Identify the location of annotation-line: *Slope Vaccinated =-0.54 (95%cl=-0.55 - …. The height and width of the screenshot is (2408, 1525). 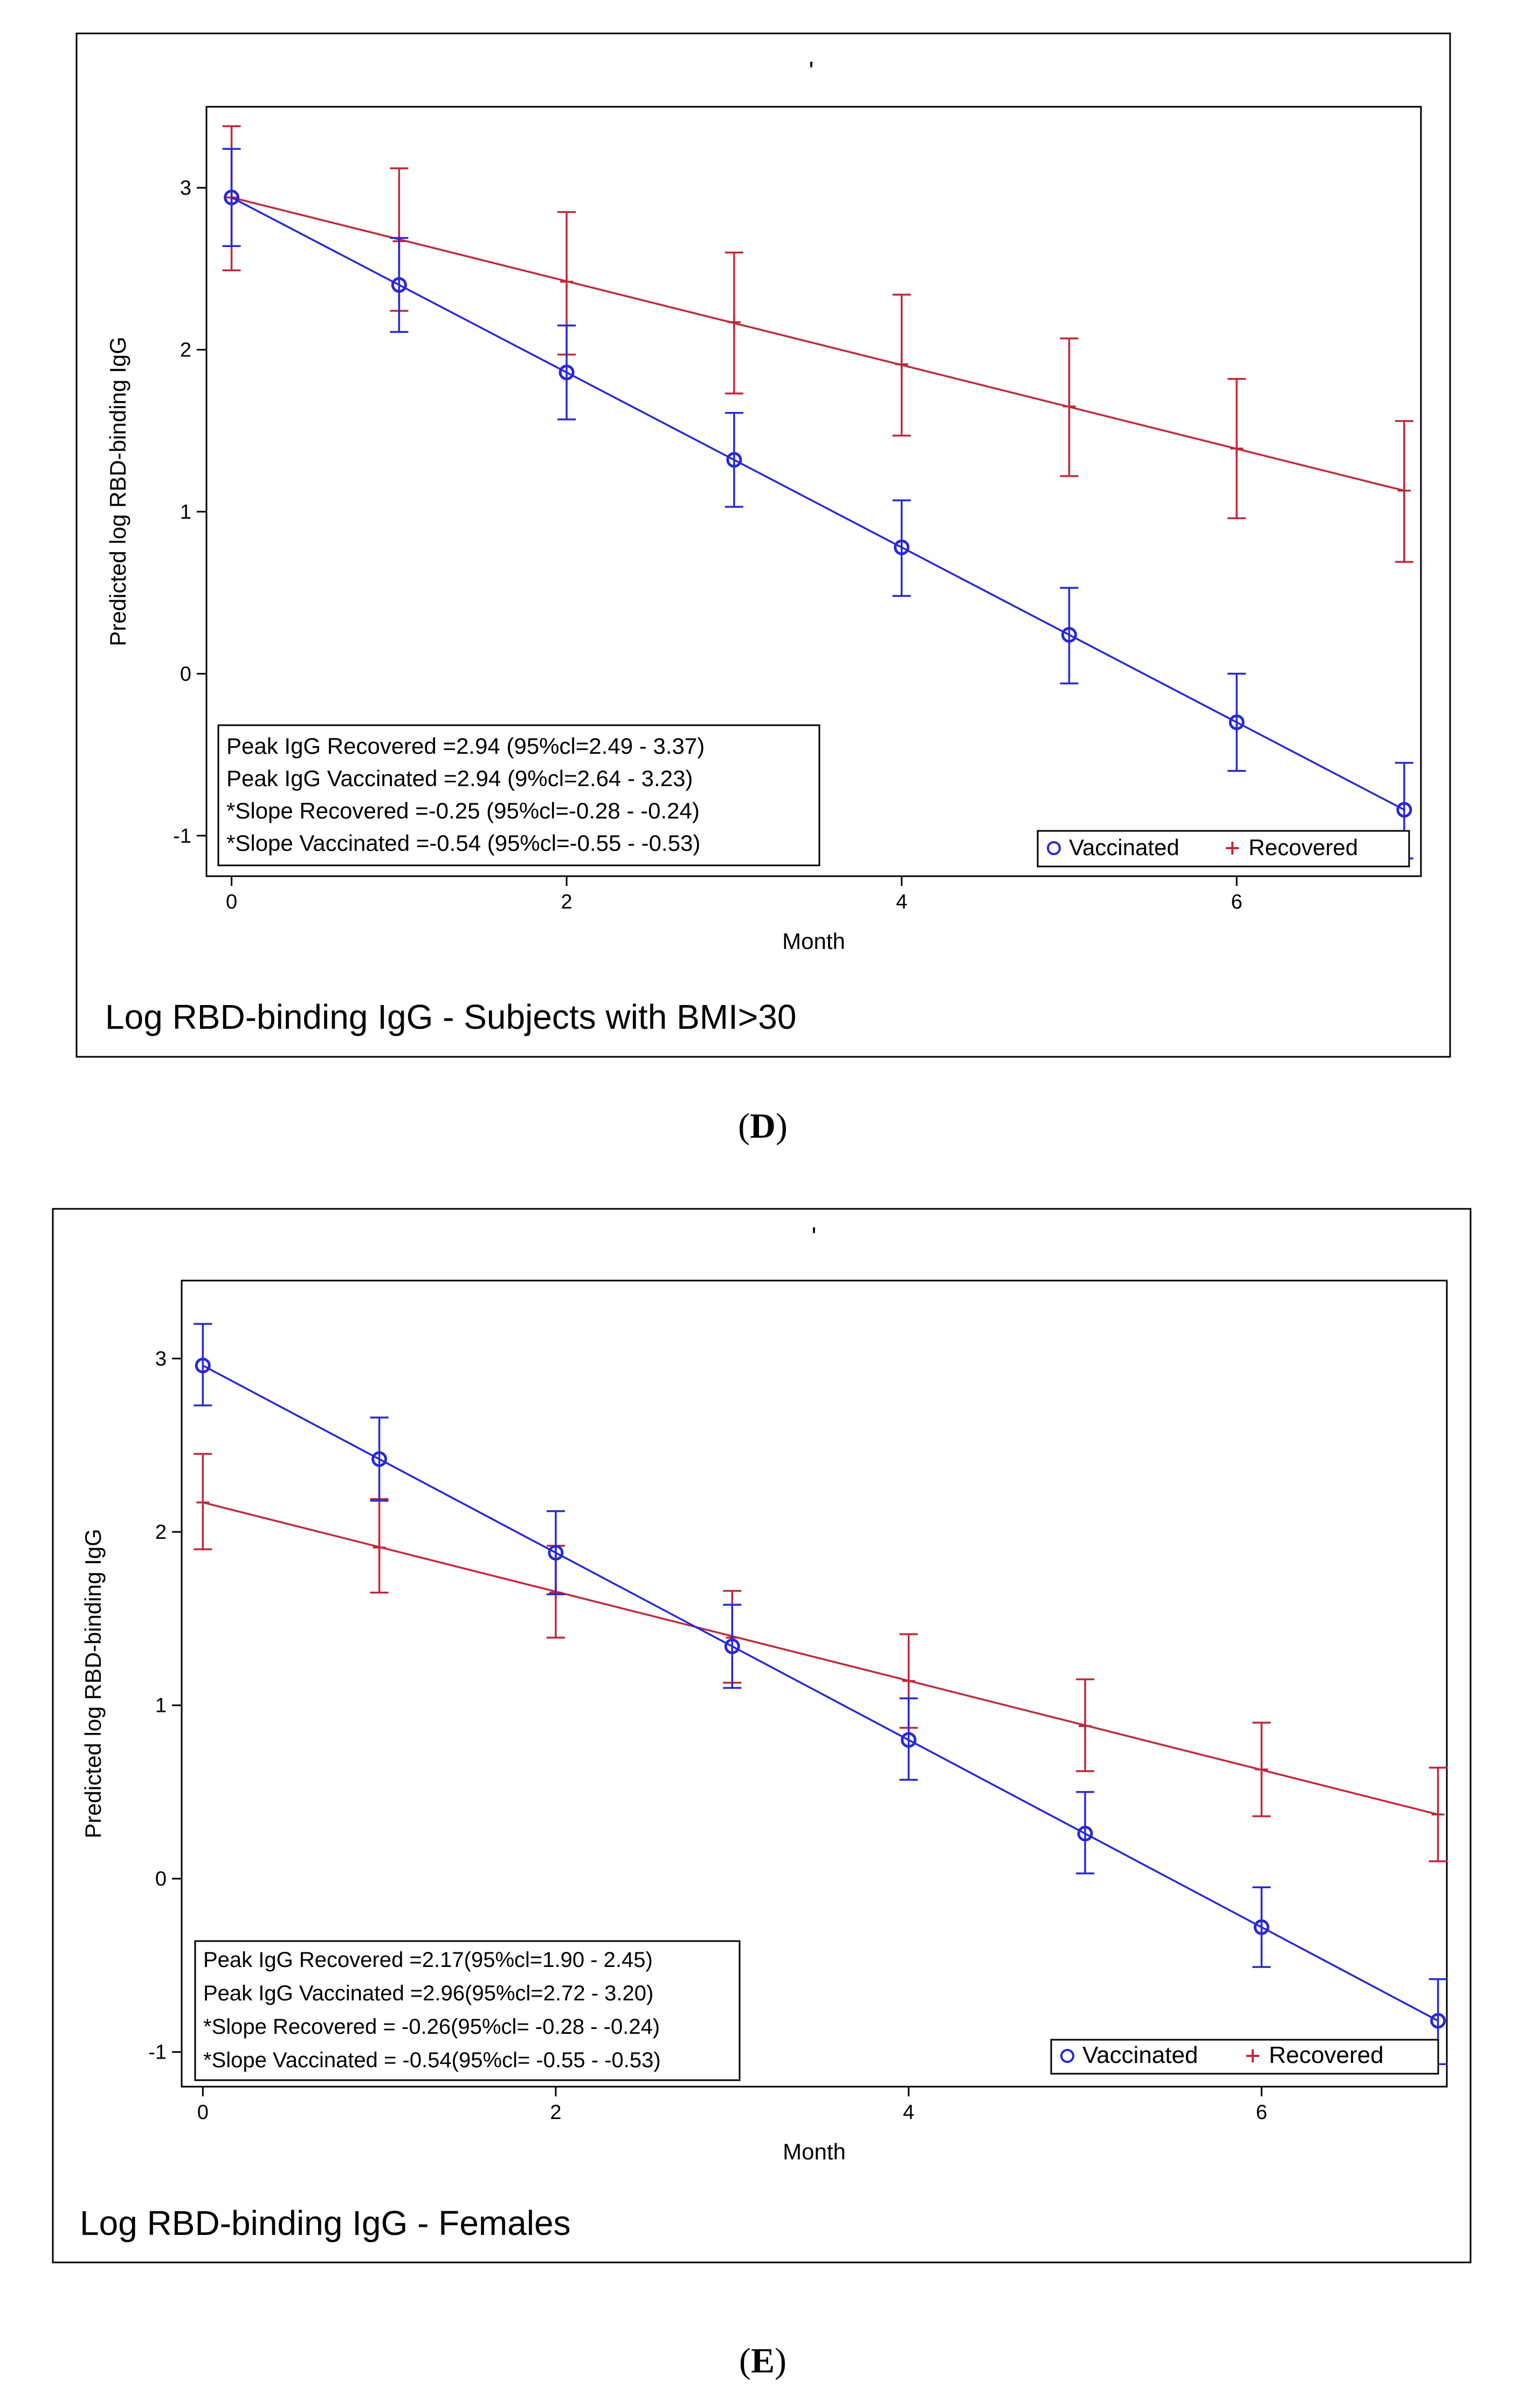
(463, 843).